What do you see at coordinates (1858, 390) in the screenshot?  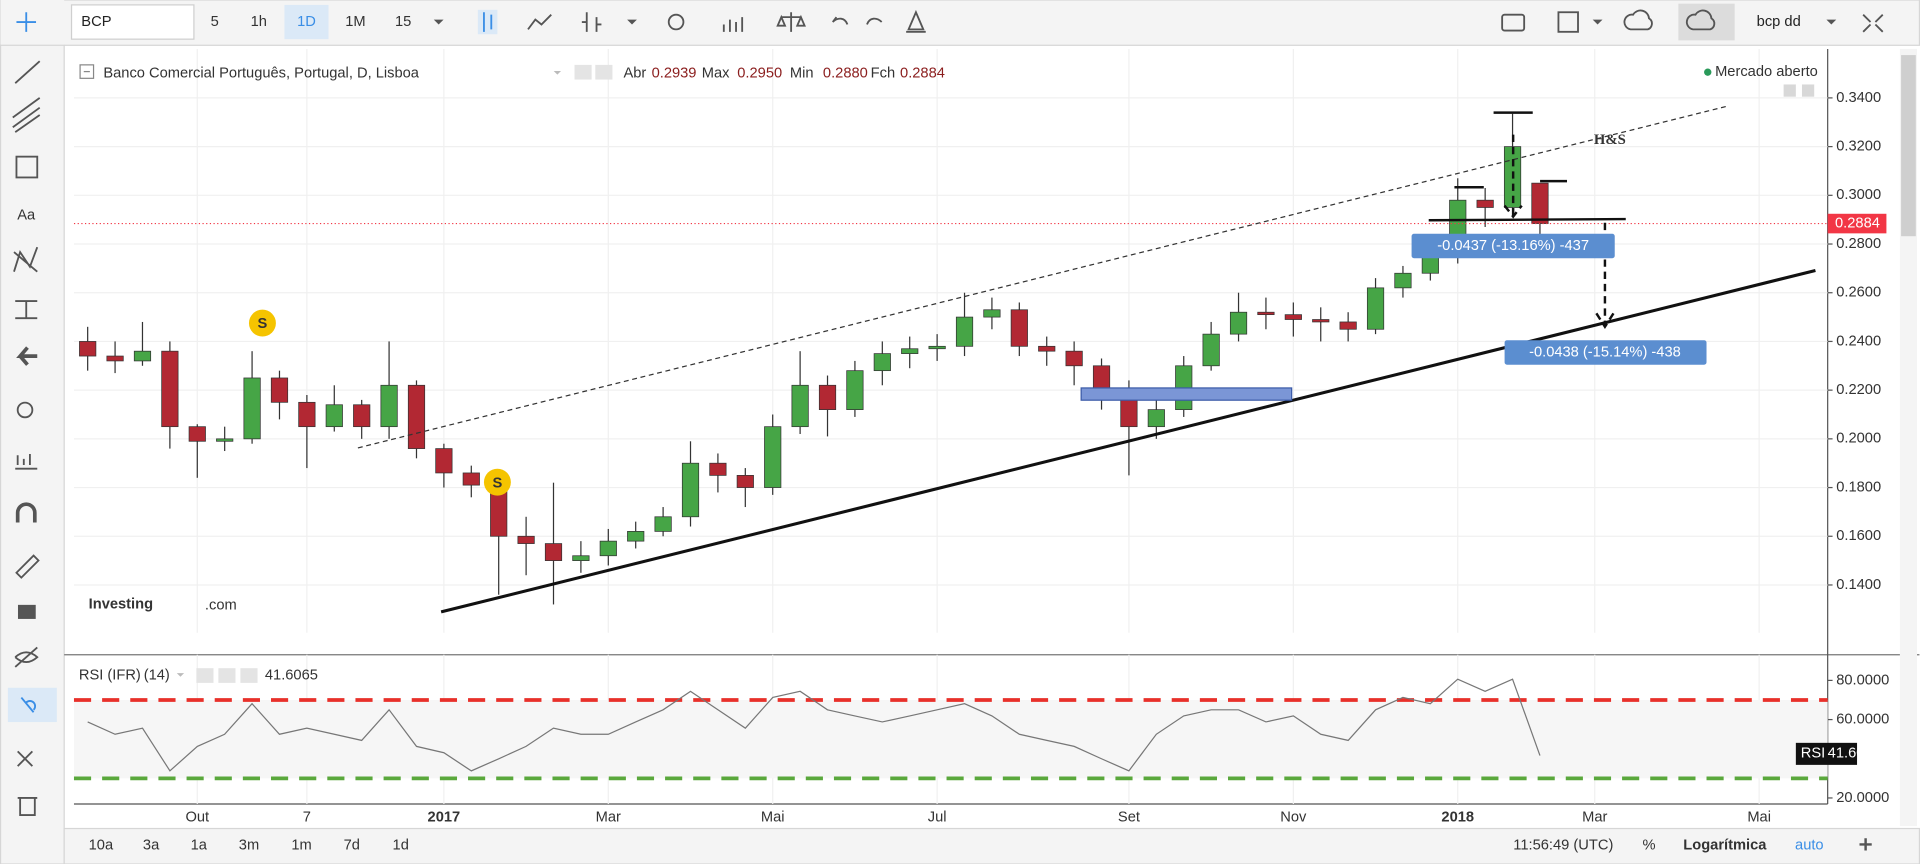 I see `y-tick-label: 0.2200` at bounding box center [1858, 390].